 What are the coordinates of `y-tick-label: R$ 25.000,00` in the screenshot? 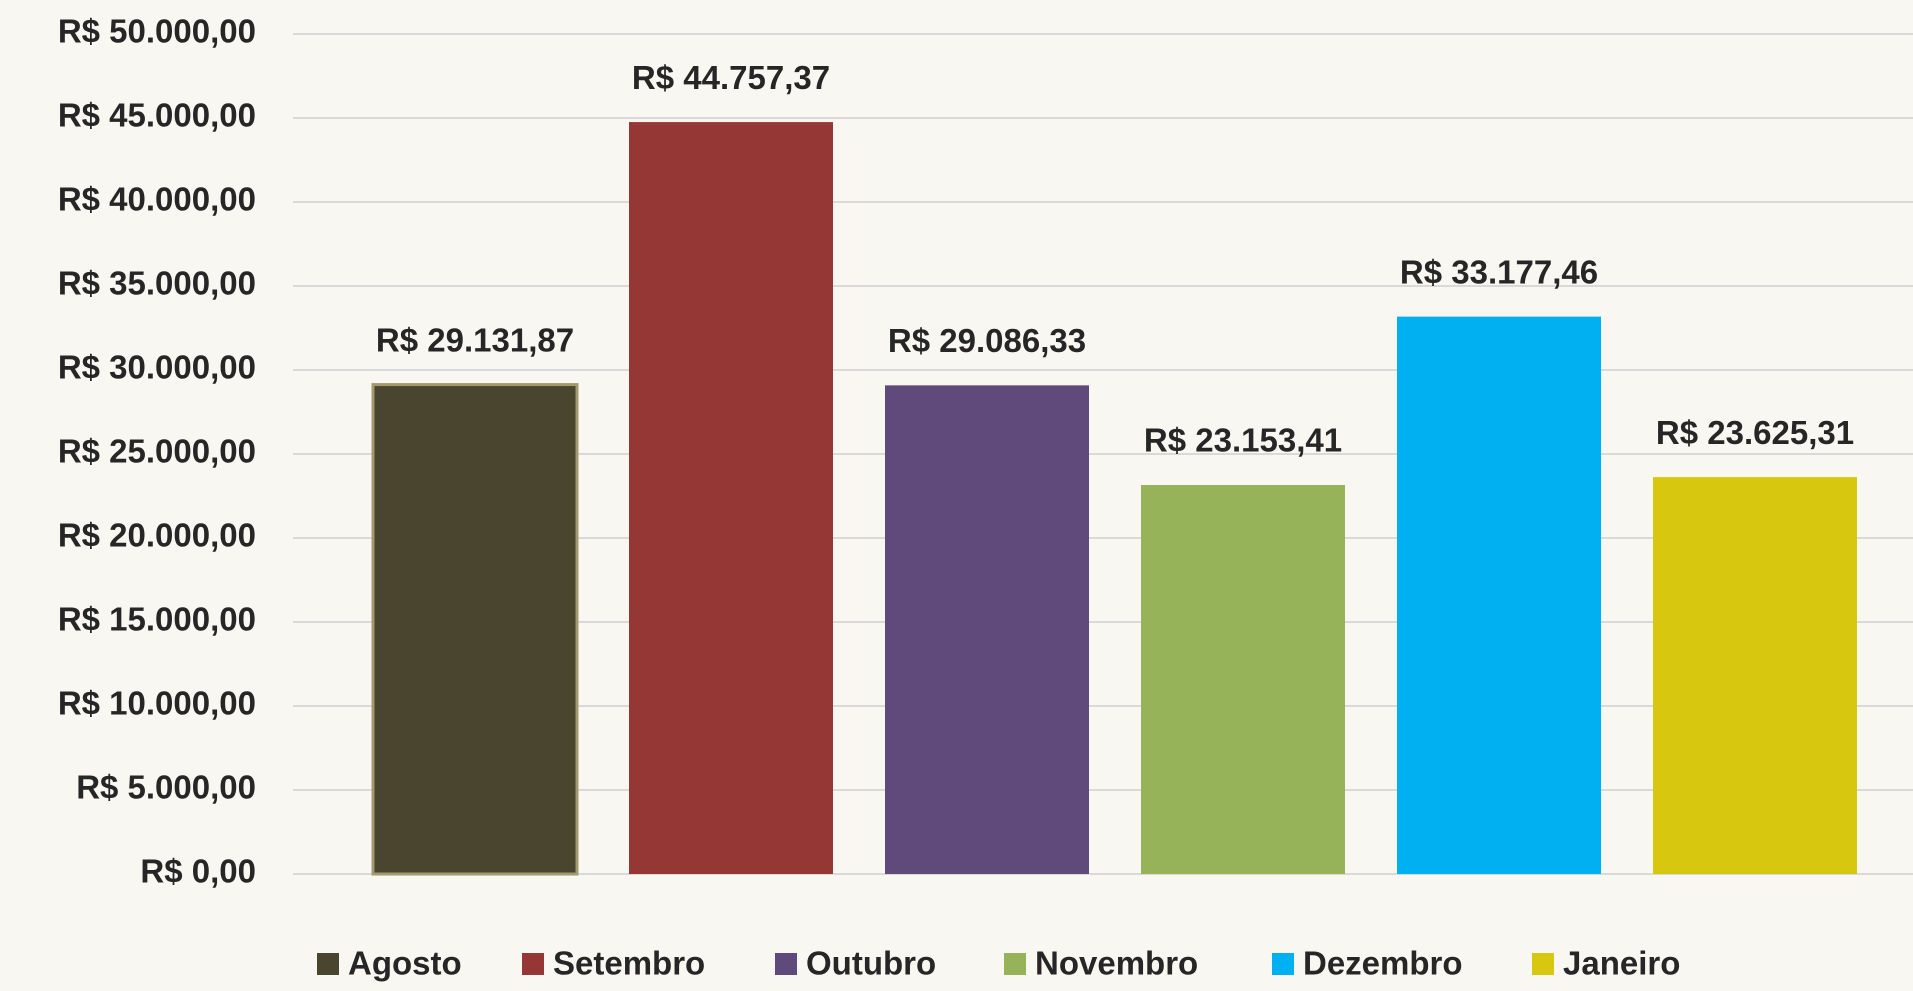 It's located at (157, 451).